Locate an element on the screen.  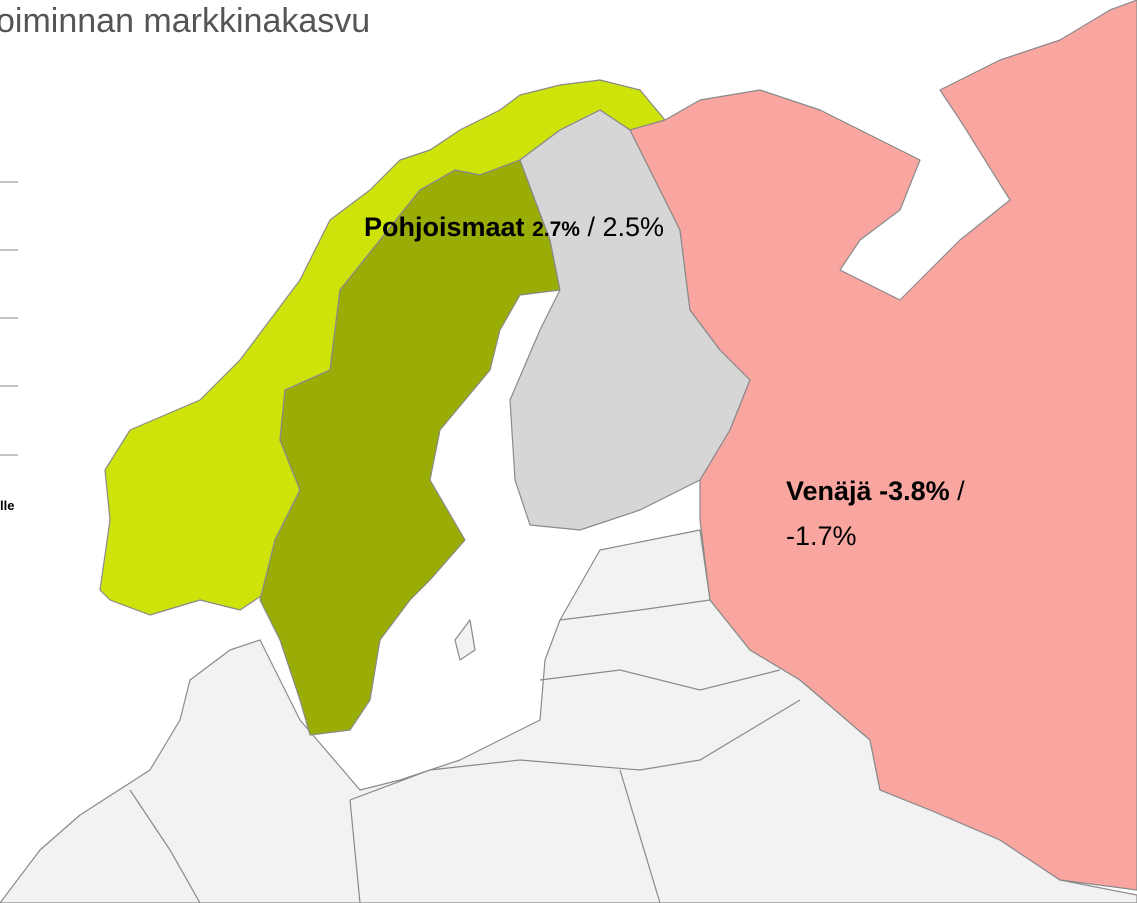
region-label: Pohjoismaat 2.7% / 2.5% is located at coordinates (514, 227).